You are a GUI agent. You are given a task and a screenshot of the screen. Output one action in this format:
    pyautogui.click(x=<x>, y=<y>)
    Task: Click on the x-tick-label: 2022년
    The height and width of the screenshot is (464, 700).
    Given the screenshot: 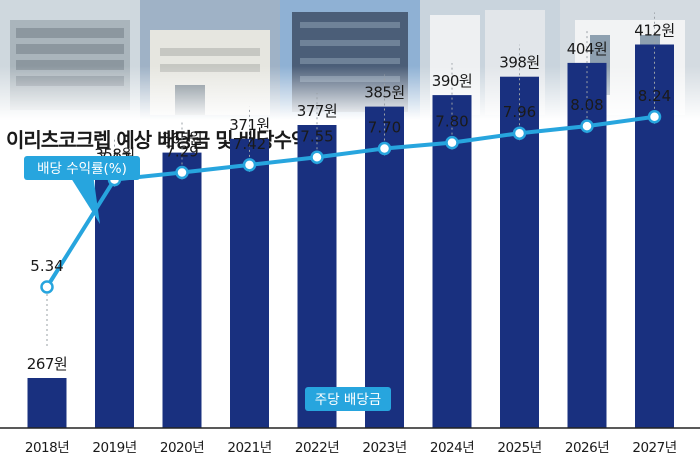 What is the action you would take?
    pyautogui.click(x=317, y=448)
    